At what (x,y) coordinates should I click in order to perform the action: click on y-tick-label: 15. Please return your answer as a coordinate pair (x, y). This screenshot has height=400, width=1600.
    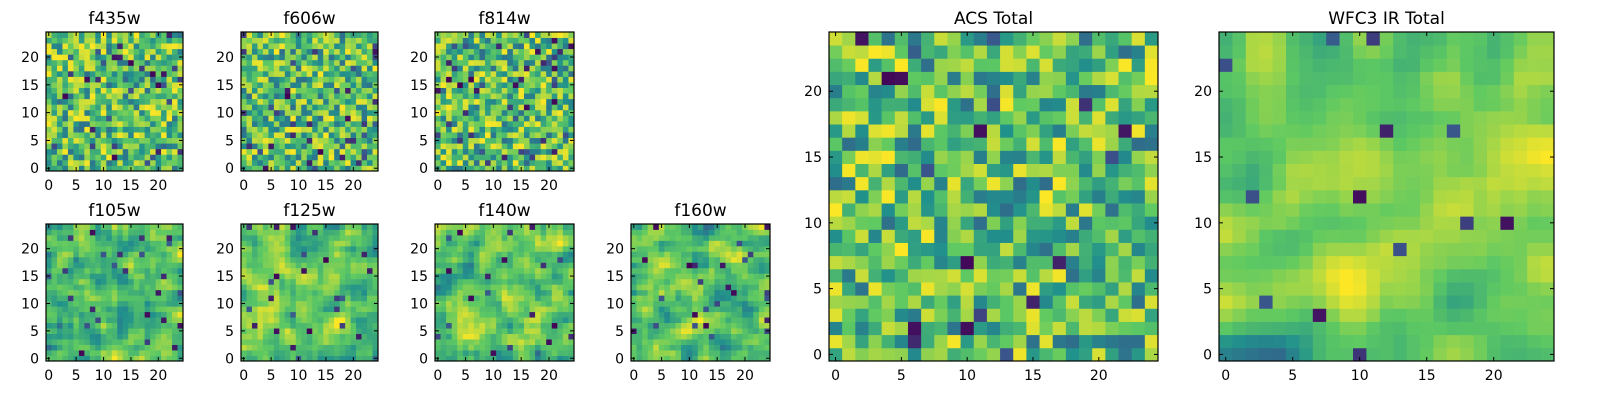
    Looking at the image, I should click on (419, 277).